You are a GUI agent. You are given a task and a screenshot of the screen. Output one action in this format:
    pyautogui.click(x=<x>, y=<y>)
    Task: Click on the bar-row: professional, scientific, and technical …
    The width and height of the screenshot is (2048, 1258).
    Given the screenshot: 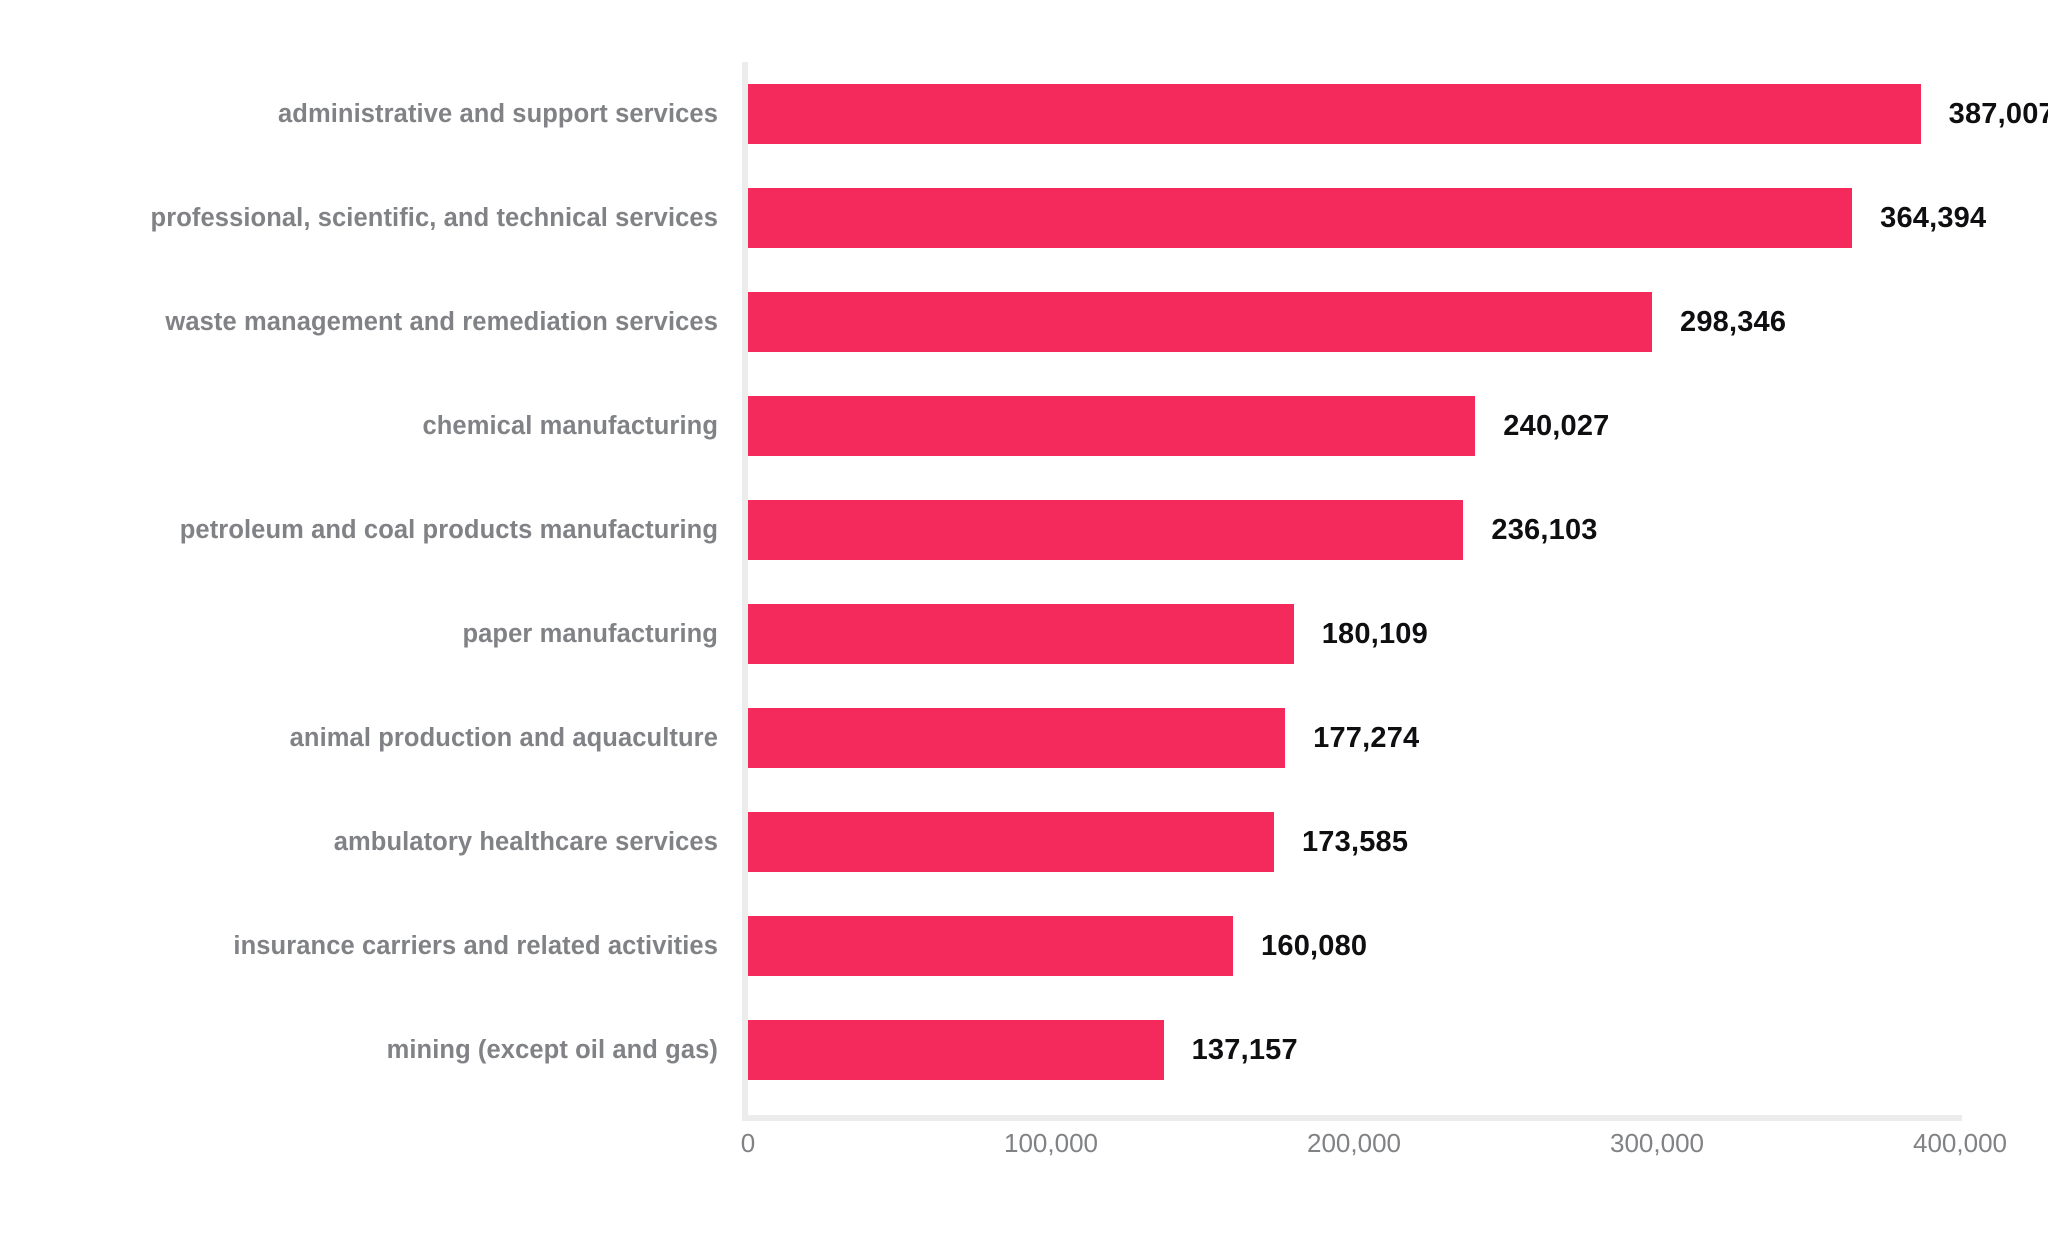 What is the action you would take?
    pyautogui.click(x=1024, y=218)
    